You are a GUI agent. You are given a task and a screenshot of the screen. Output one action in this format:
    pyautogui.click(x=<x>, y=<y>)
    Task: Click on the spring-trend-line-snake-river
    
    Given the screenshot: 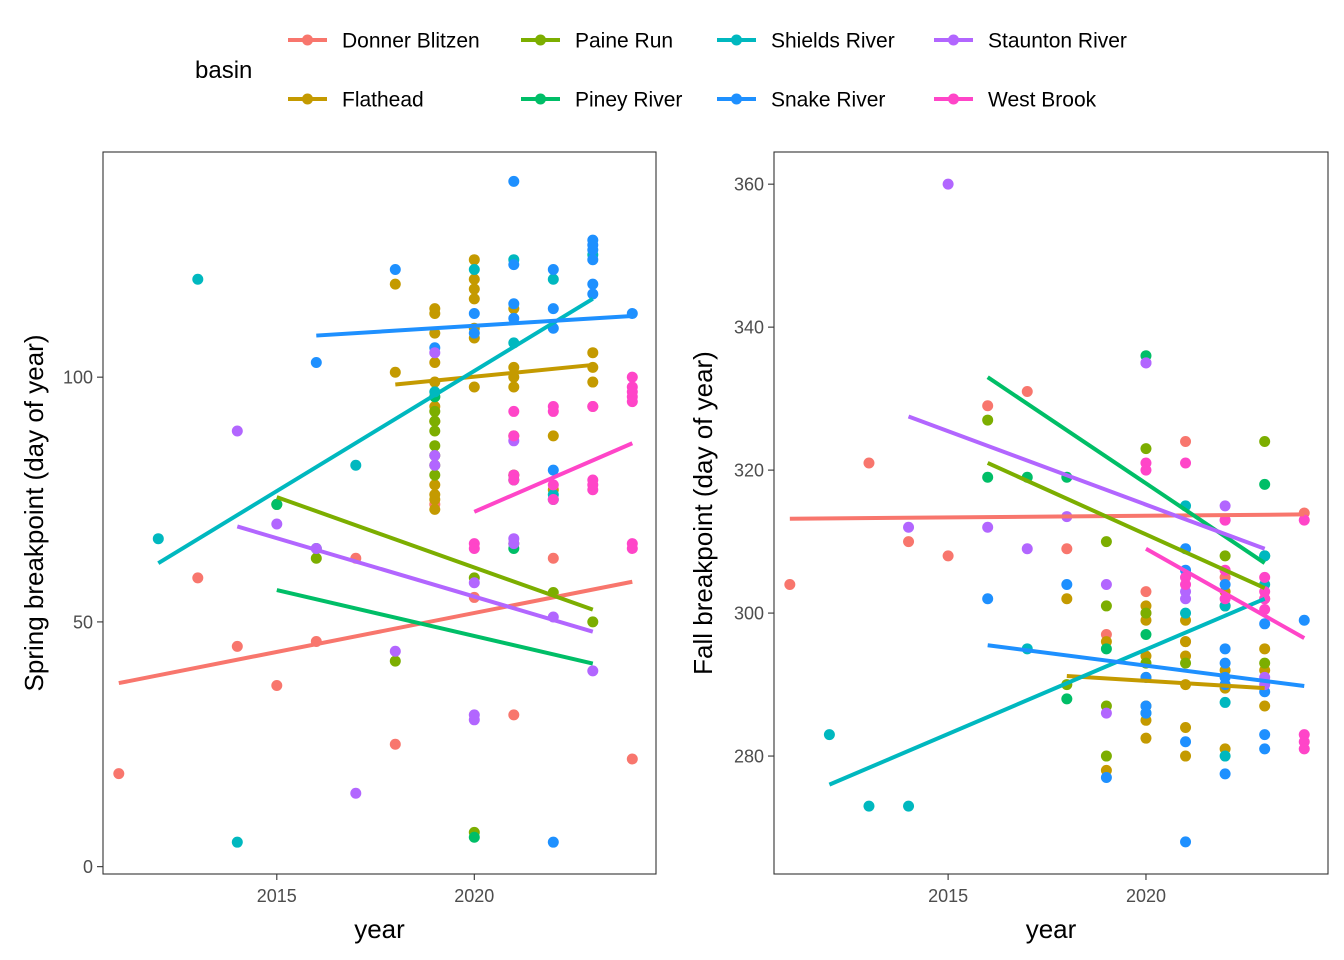 What is the action you would take?
    pyautogui.click(x=474, y=325)
    